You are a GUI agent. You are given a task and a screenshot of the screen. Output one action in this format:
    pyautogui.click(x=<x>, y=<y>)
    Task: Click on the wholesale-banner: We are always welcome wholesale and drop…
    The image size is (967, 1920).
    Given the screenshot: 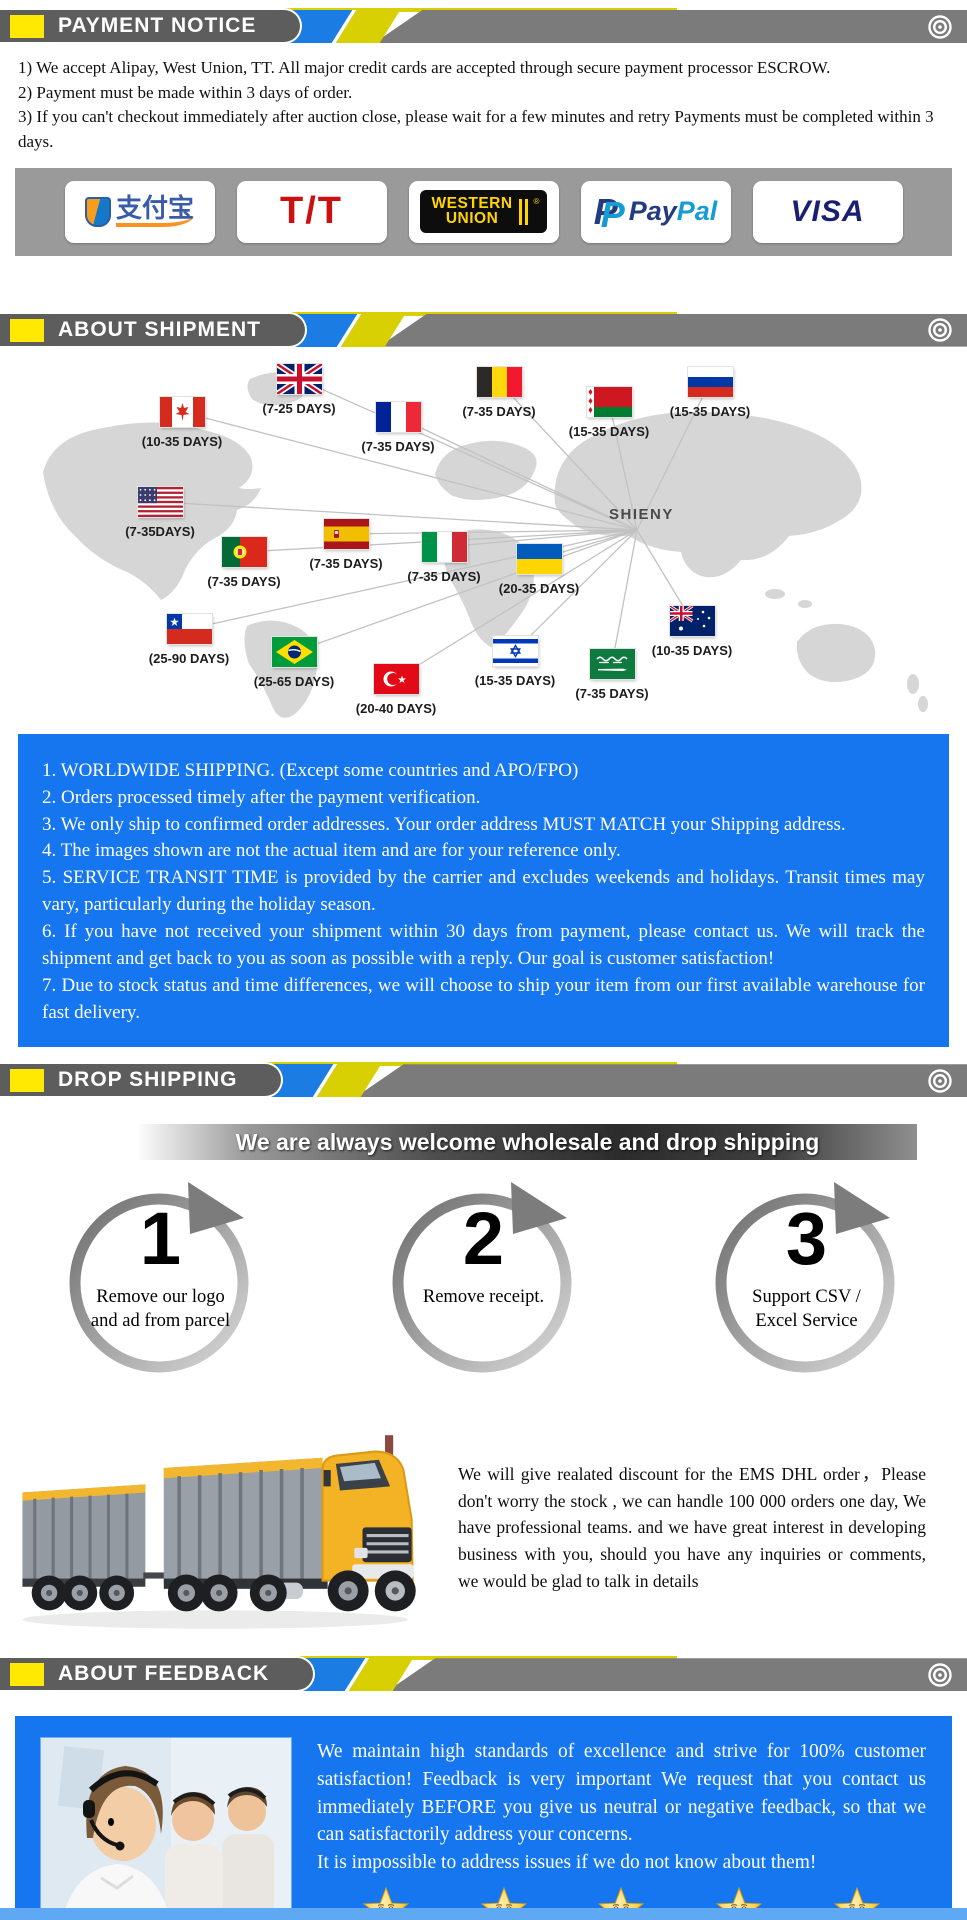 What is the action you would take?
    pyautogui.click(x=527, y=1142)
    